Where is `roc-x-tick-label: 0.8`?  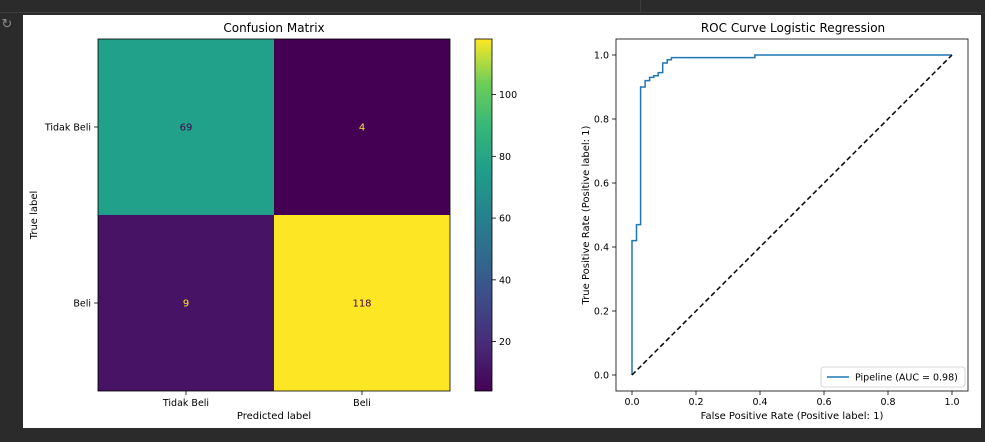
roc-x-tick-label: 0.8 is located at coordinates (887, 402).